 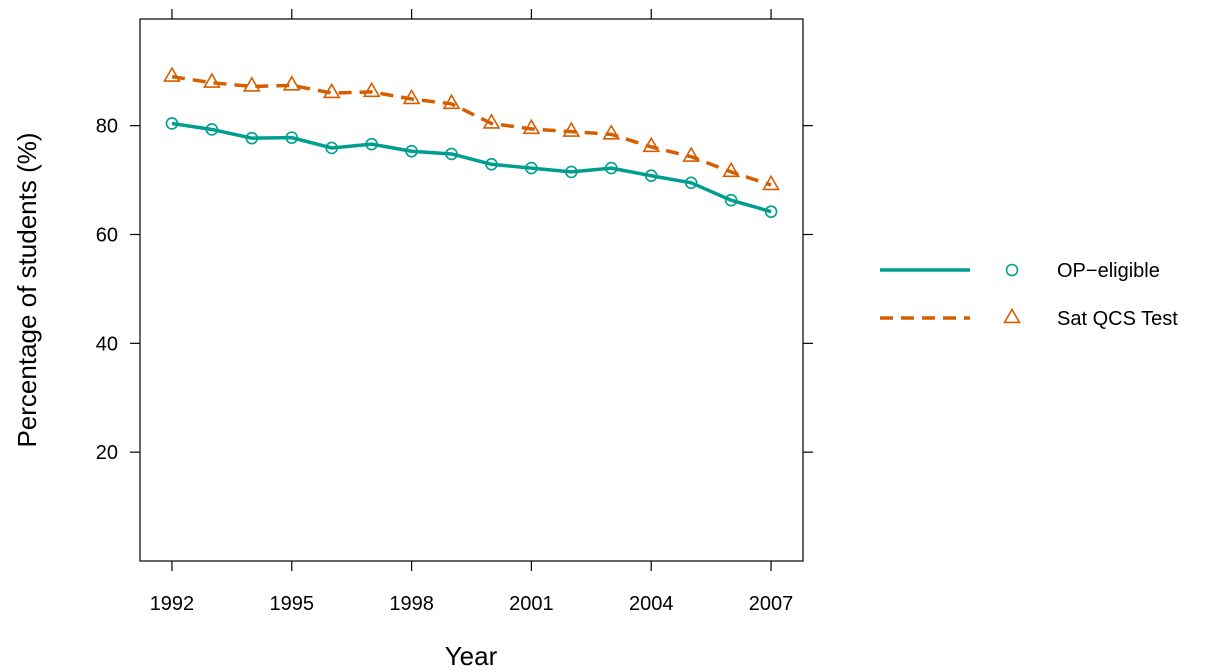 I want to click on series-layer, so click(x=471, y=142).